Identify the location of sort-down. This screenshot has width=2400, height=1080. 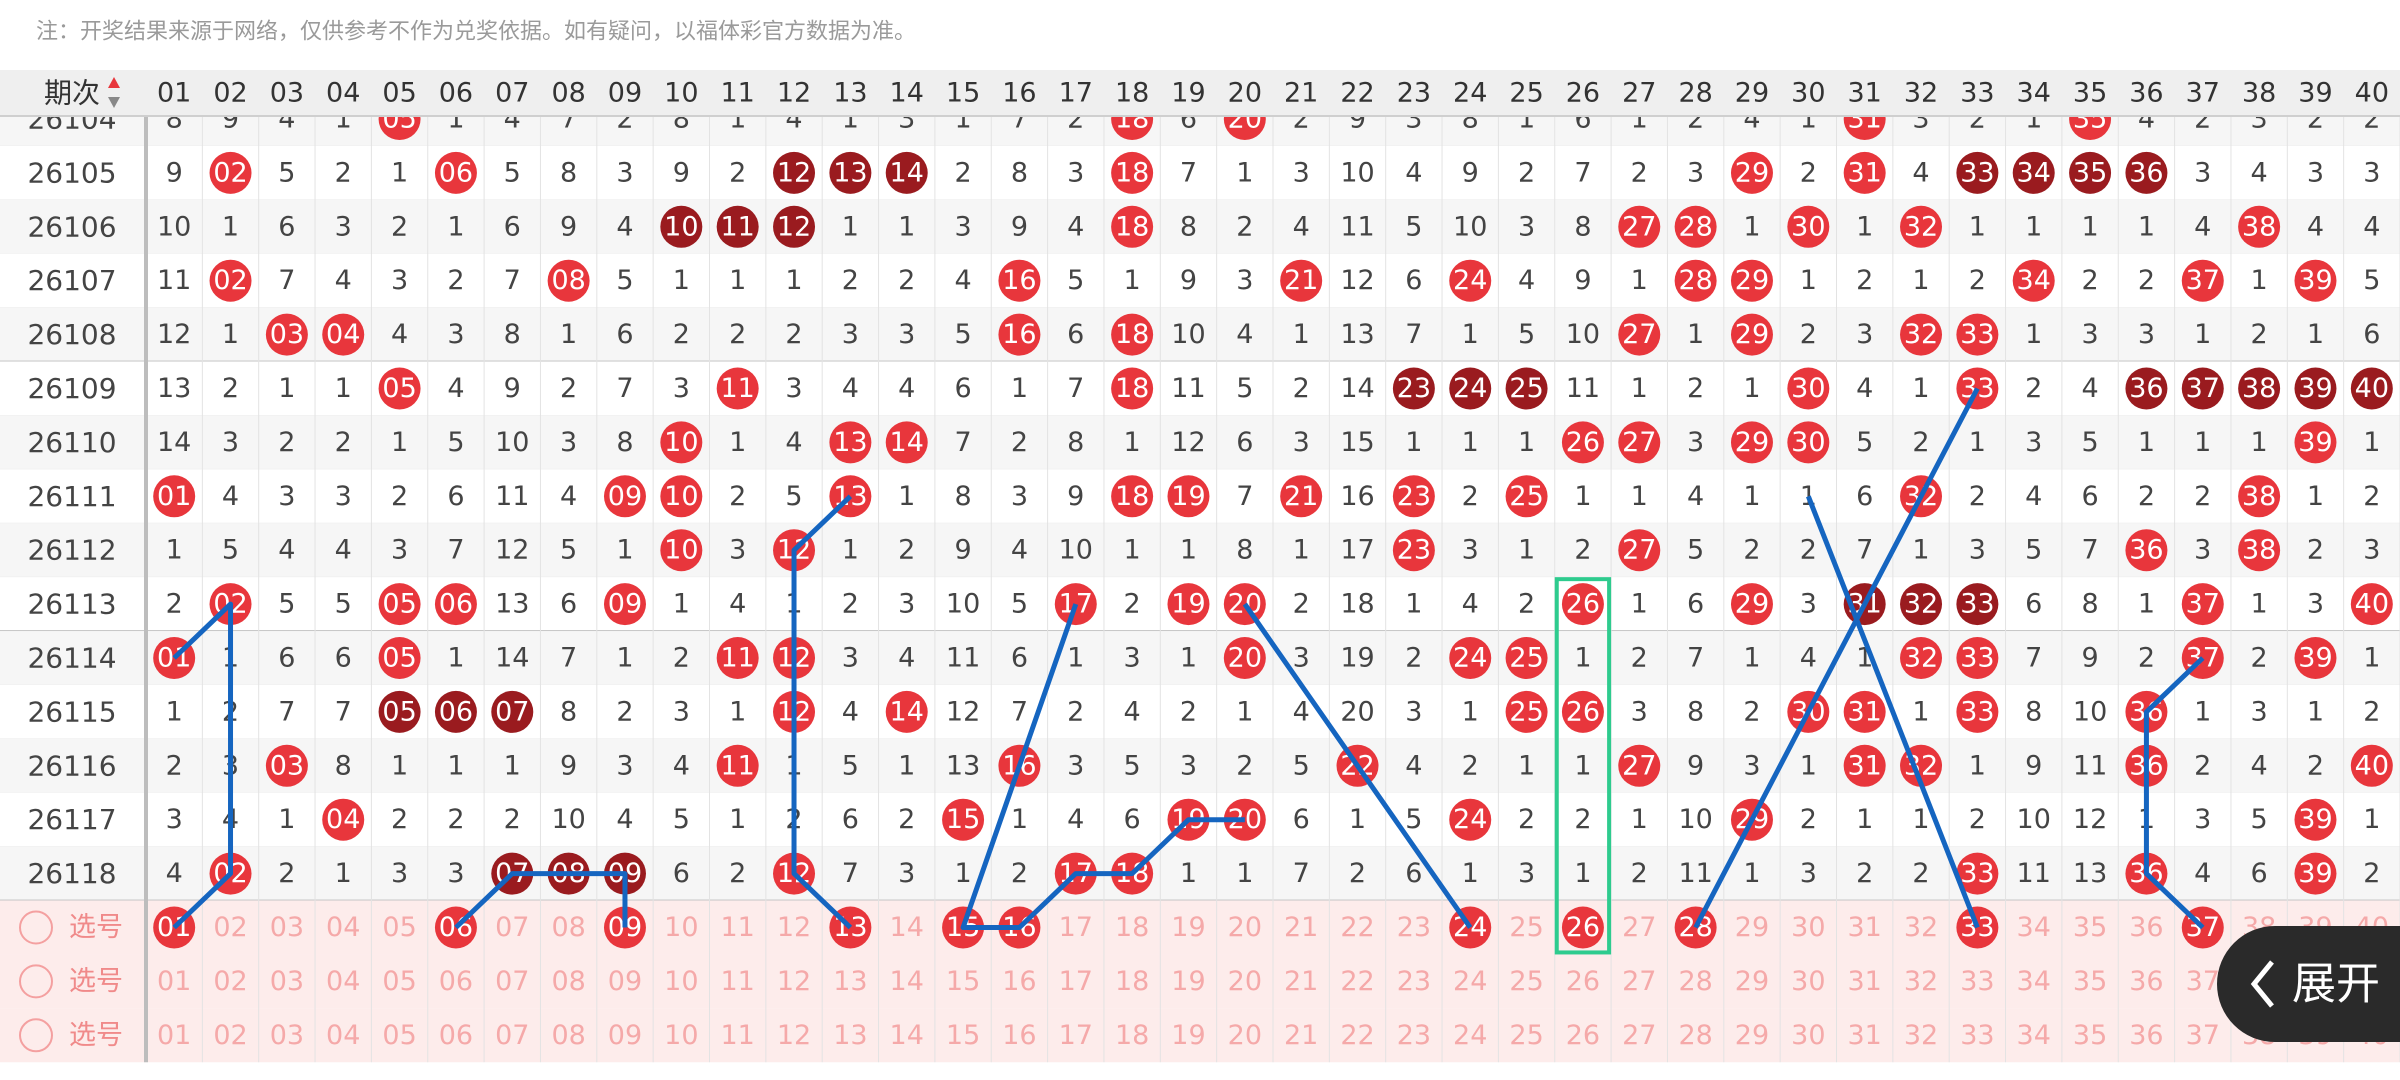
(114, 102).